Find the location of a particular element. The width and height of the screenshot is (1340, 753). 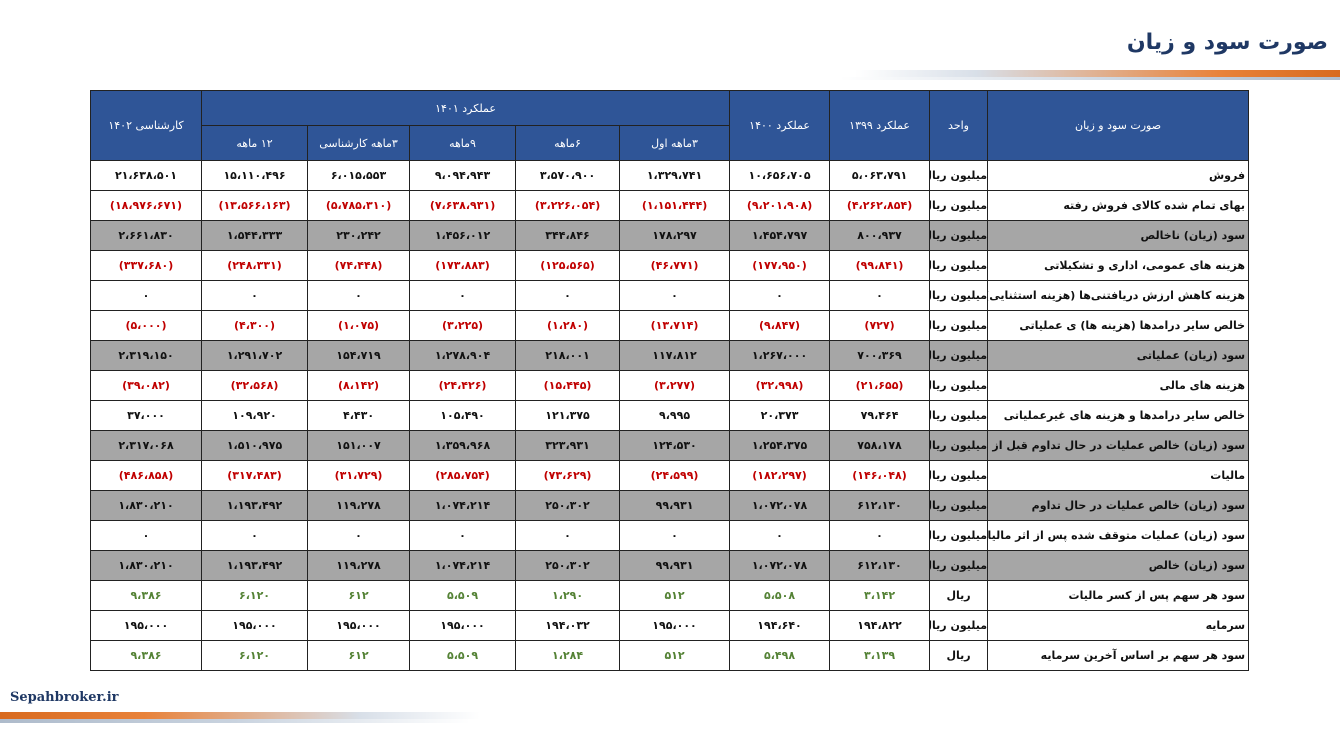

header-1402: کارشناسی ۱۴۰۲ is located at coordinates (146, 125).